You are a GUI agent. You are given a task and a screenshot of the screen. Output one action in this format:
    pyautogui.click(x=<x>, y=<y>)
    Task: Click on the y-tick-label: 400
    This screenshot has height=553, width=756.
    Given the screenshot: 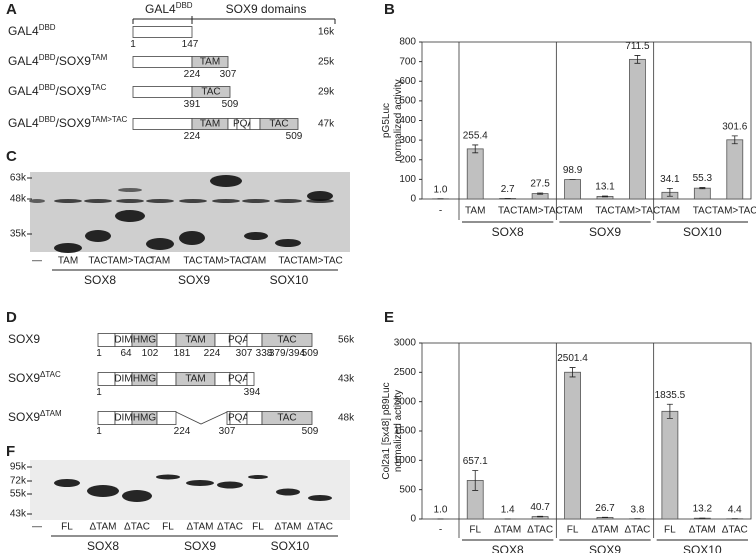 What is the action you would take?
    pyautogui.click(x=407, y=120)
    